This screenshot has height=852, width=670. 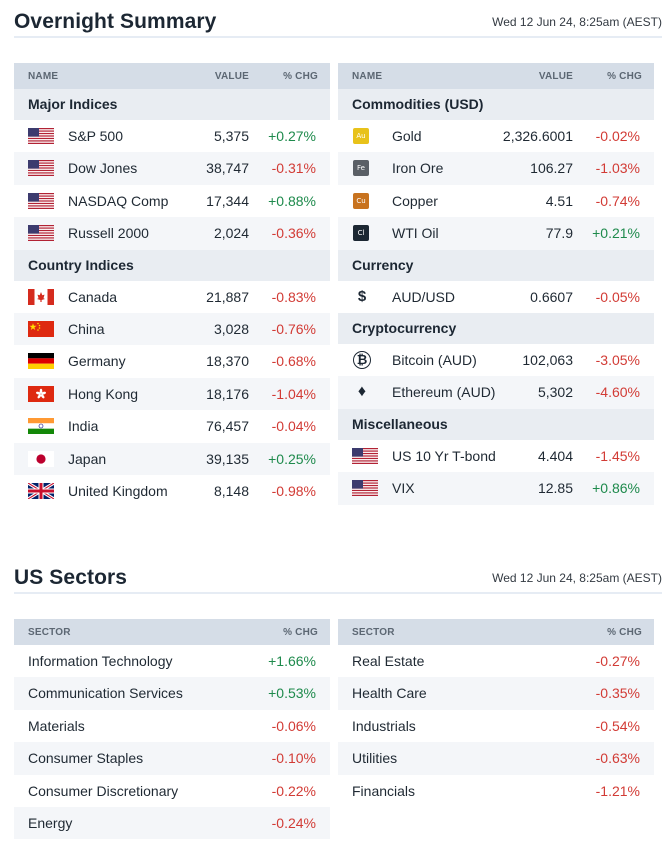 What do you see at coordinates (172, 201) in the screenshot?
I see `table-row: NASDAQ Comp 17,344 +0.88%` at bounding box center [172, 201].